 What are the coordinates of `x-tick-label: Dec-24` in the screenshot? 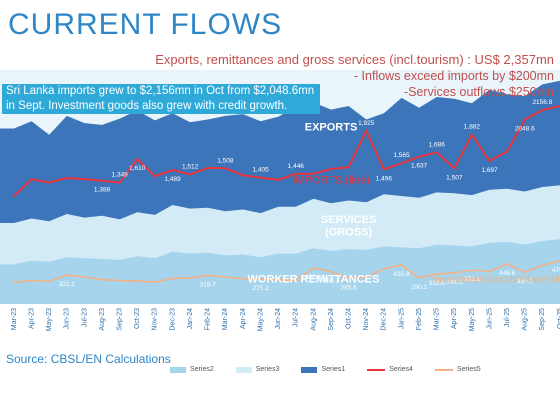 It's located at (384, 319).